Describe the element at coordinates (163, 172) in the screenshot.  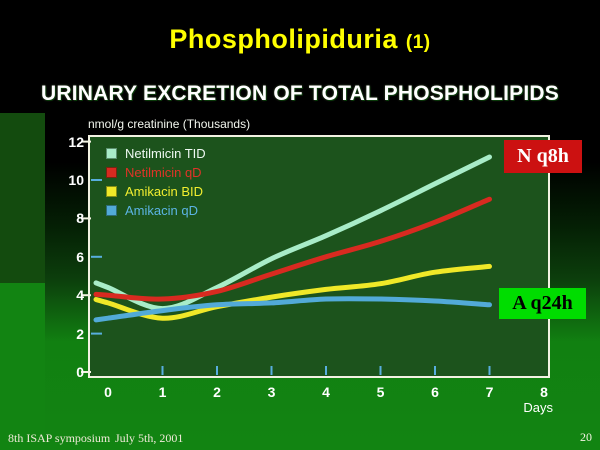
I see `legend-label: Netilmicin qD` at that location.